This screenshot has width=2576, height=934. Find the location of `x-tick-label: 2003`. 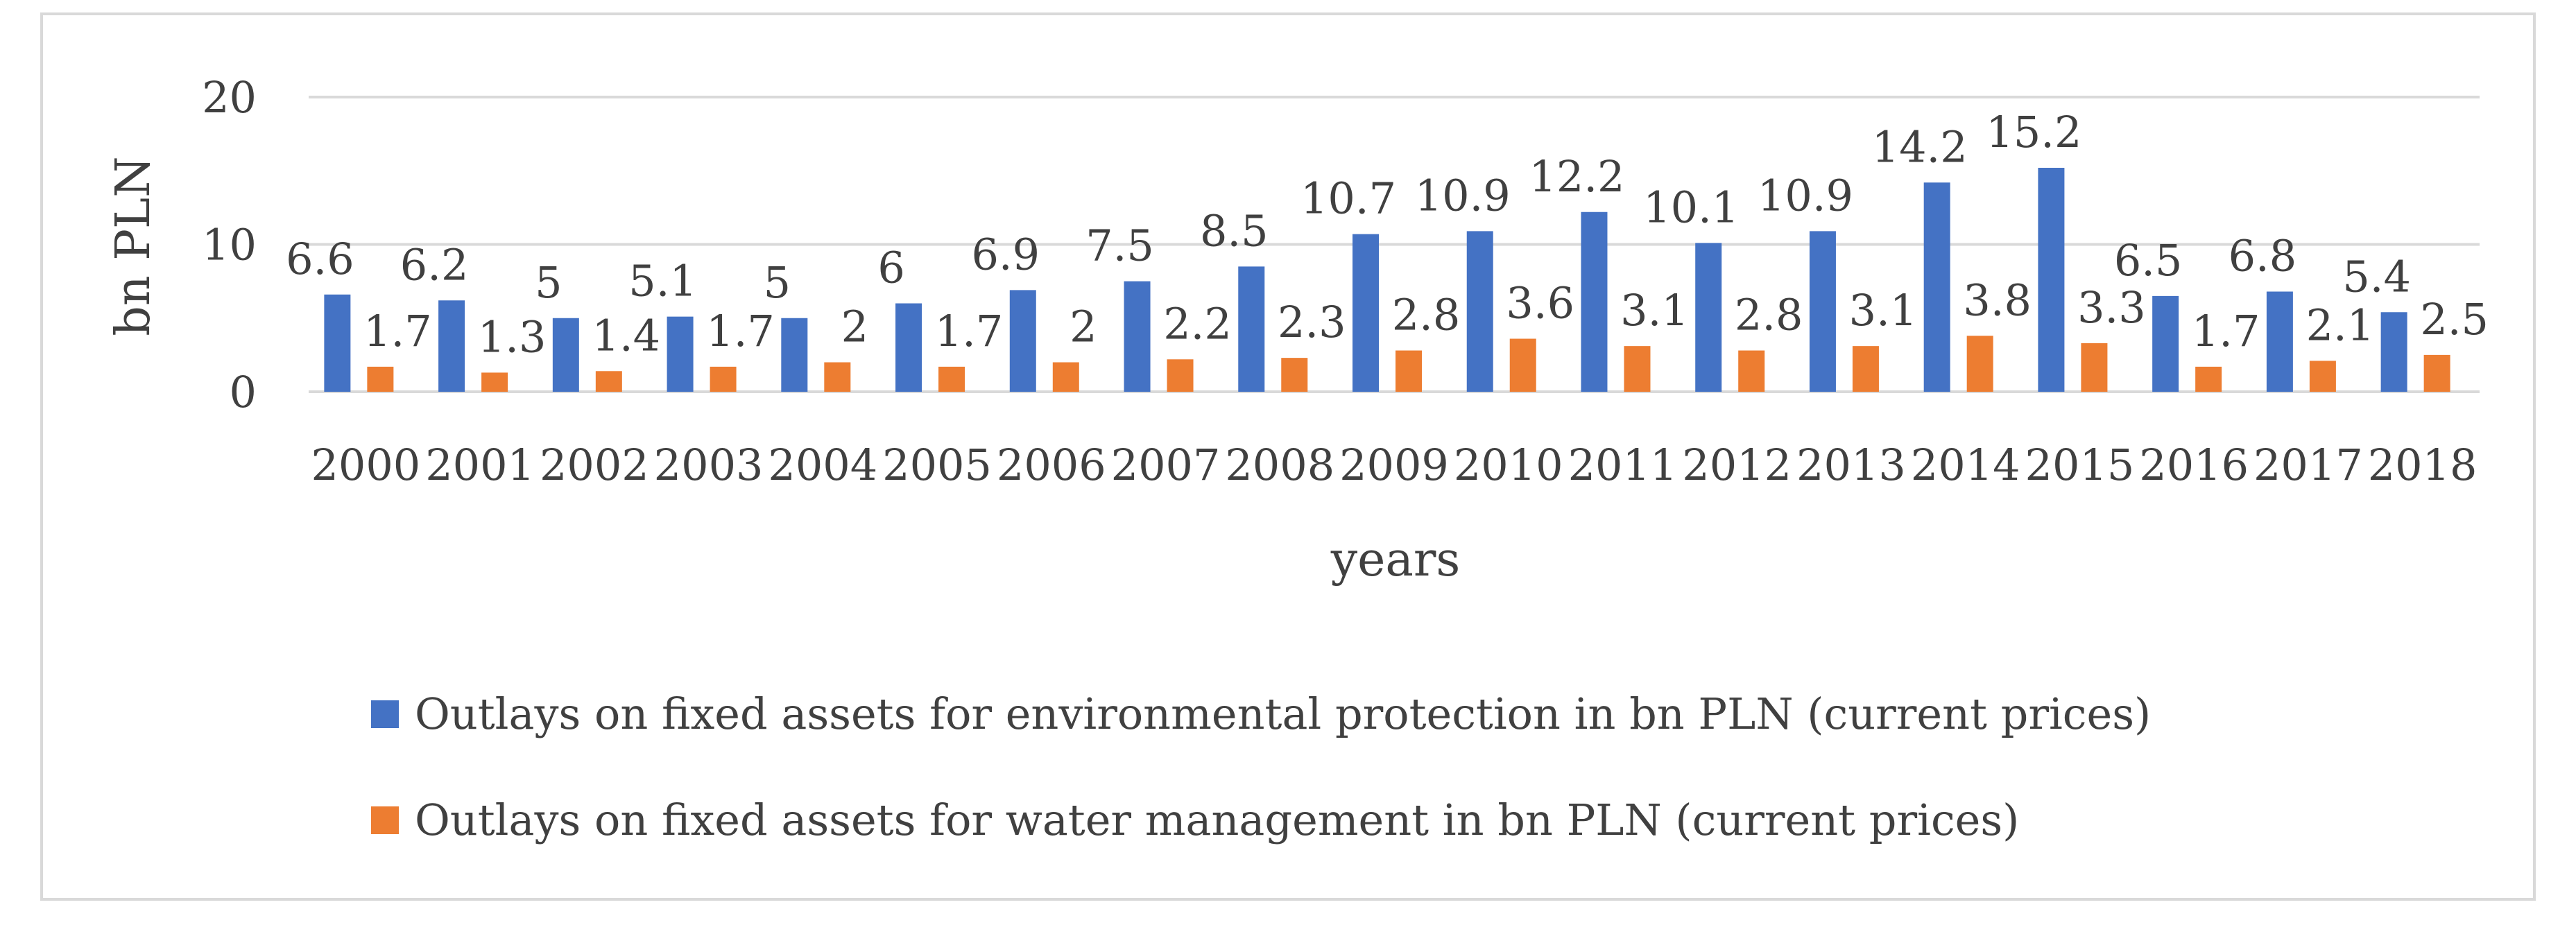

x-tick-label: 2003 is located at coordinates (709, 465).